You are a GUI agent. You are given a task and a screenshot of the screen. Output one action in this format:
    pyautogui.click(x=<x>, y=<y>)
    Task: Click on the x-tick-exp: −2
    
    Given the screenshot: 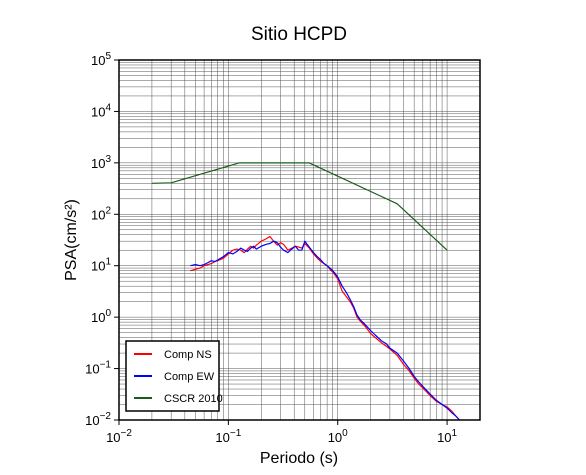 What is the action you would take?
    pyautogui.click(x=127, y=433)
    